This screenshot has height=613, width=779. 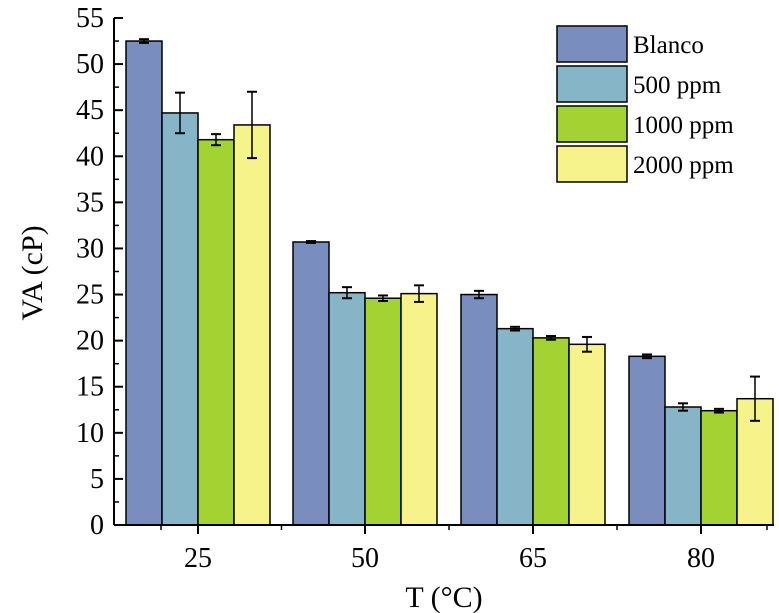 What do you see at coordinates (592, 124) in the screenshot?
I see `legend-swatch-1000-ppm` at bounding box center [592, 124].